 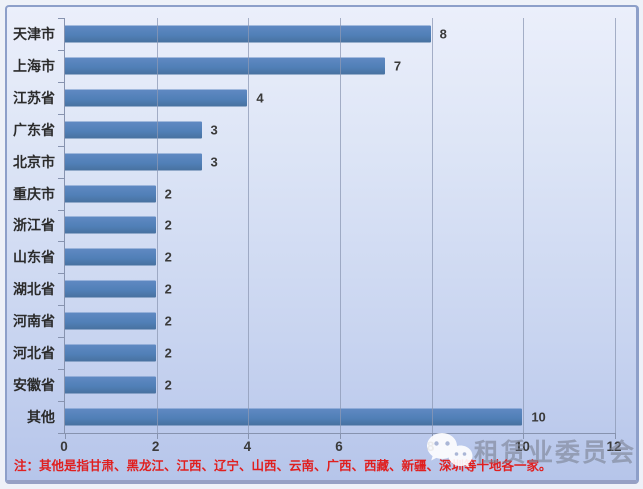 I want to click on category-label: 安徽省, so click(x=34, y=385).